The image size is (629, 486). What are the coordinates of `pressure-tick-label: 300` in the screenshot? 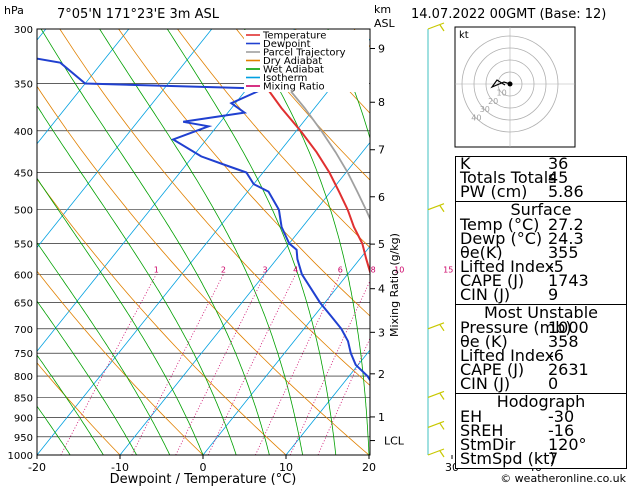 It's located at (23, 30).